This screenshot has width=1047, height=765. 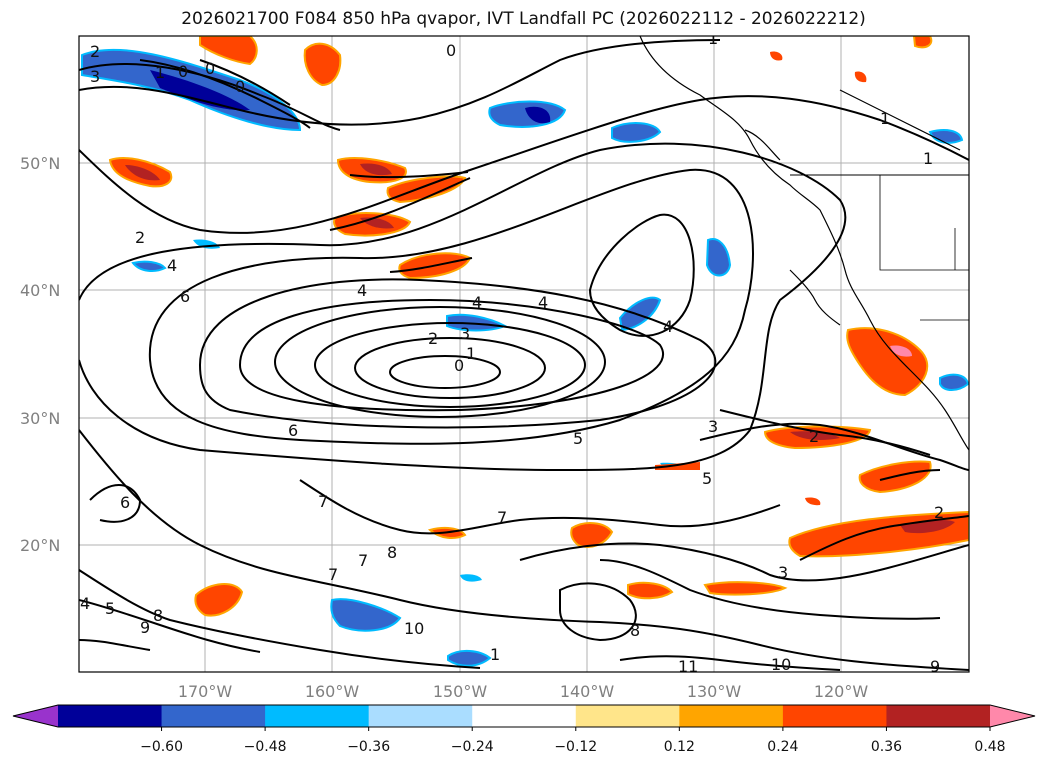 What do you see at coordinates (587, 691) in the screenshot?
I see `lon-label: 140°W` at bounding box center [587, 691].